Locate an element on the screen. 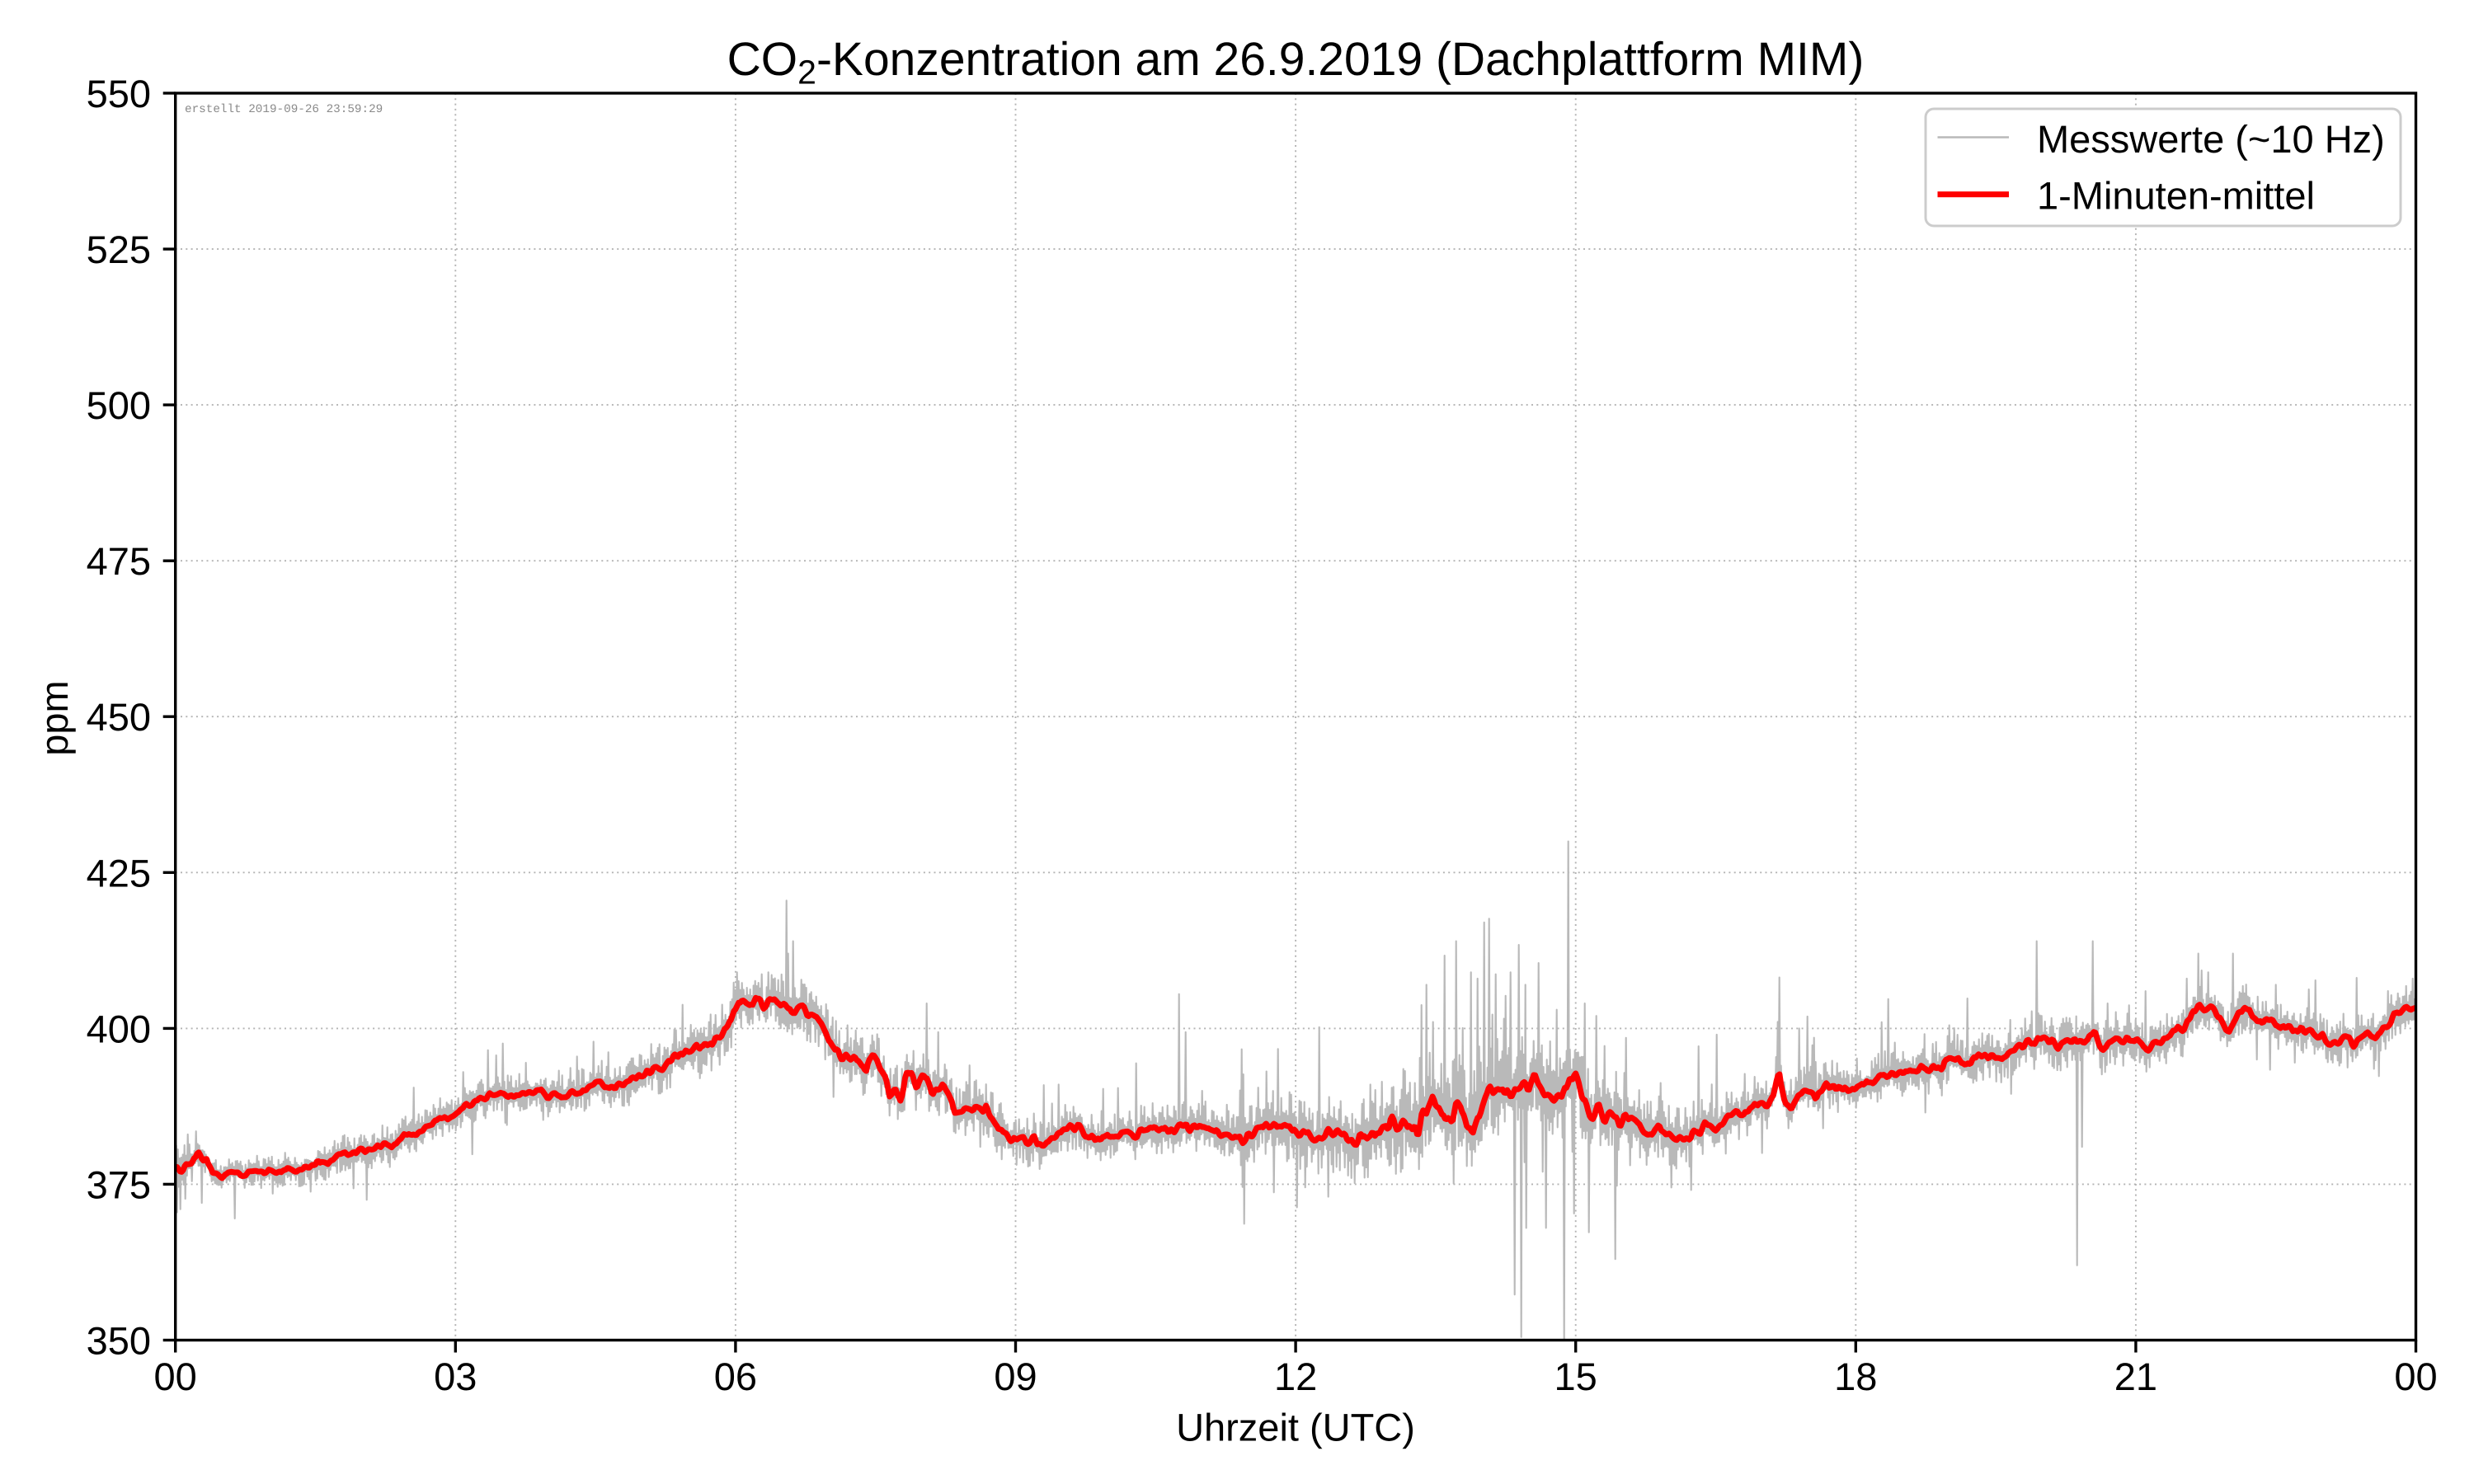 This screenshot has height=1484, width=2474. svg-text: 03 is located at coordinates (455, 1376).